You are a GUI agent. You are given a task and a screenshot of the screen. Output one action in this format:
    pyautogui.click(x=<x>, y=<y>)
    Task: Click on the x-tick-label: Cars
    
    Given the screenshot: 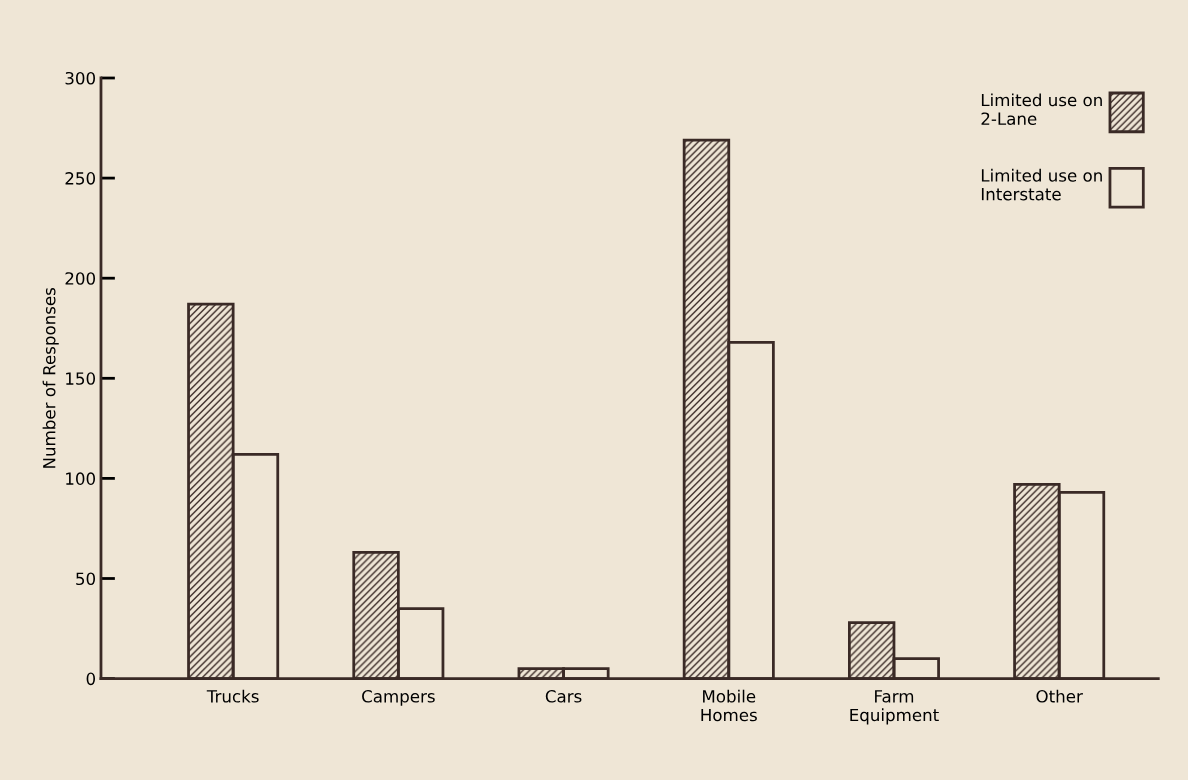 What is the action you would take?
    pyautogui.click(x=563, y=696)
    